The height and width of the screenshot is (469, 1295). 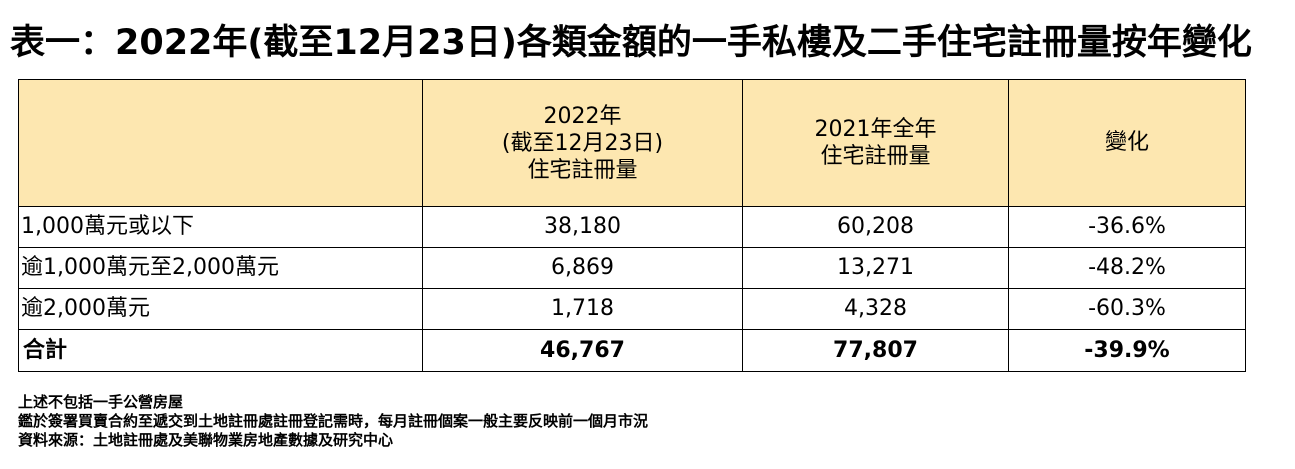 What do you see at coordinates (220, 350) in the screenshot?
I see `total-label: 合計` at bounding box center [220, 350].